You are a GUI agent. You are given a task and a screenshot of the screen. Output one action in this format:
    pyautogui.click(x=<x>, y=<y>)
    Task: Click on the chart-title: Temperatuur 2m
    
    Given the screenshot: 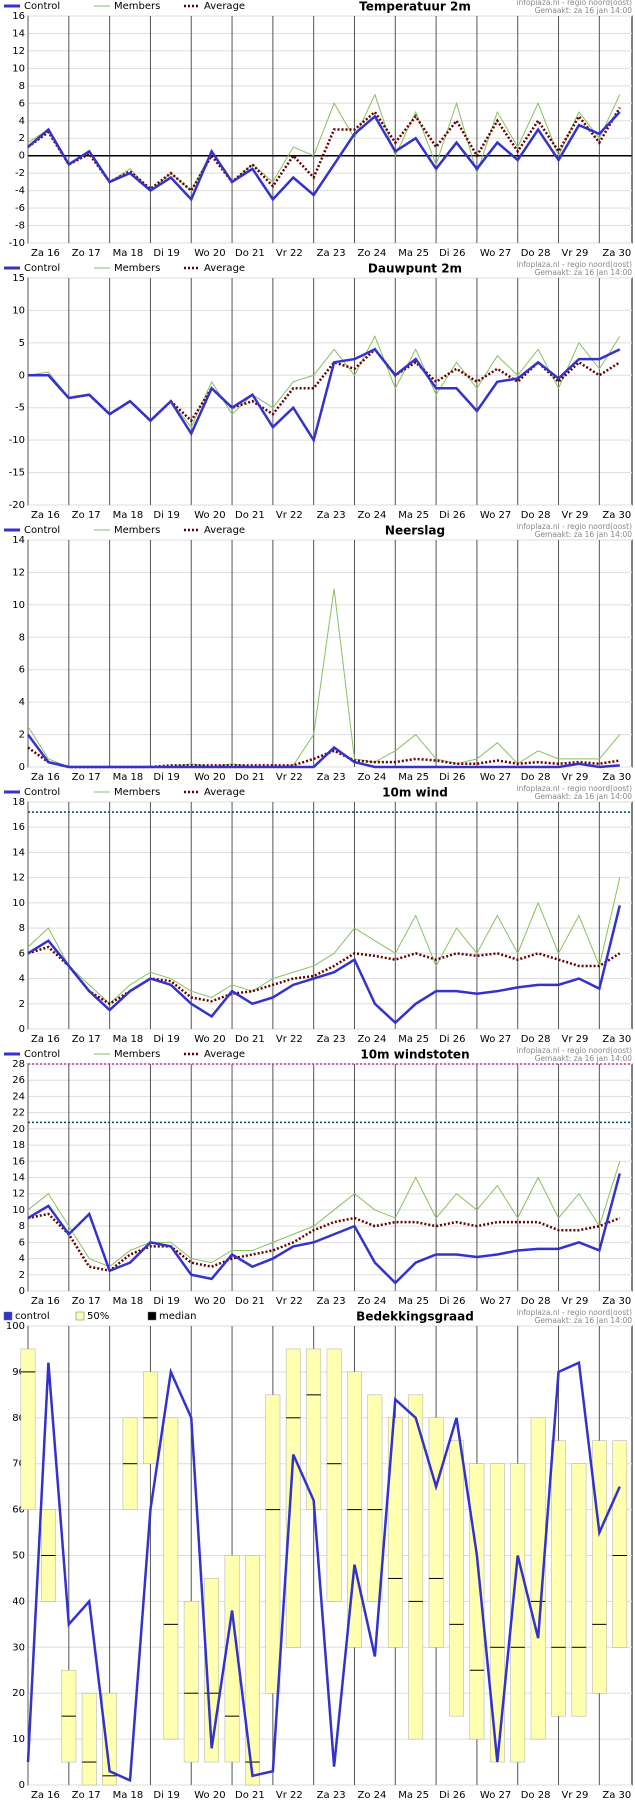 What is the action you would take?
    pyautogui.click(x=415, y=7)
    